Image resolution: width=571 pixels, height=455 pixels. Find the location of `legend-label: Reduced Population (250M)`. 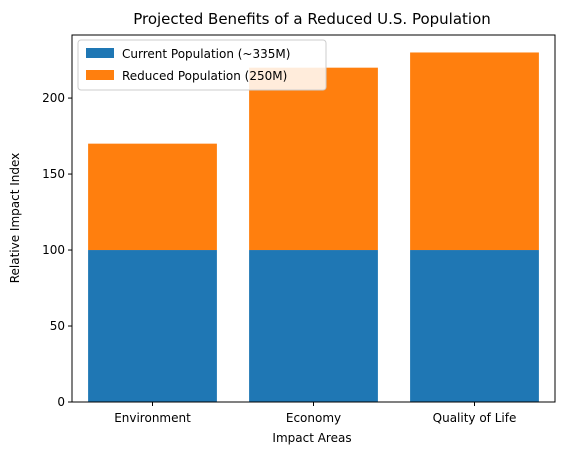

legend-label: Reduced Population (250M) is located at coordinates (204, 76).